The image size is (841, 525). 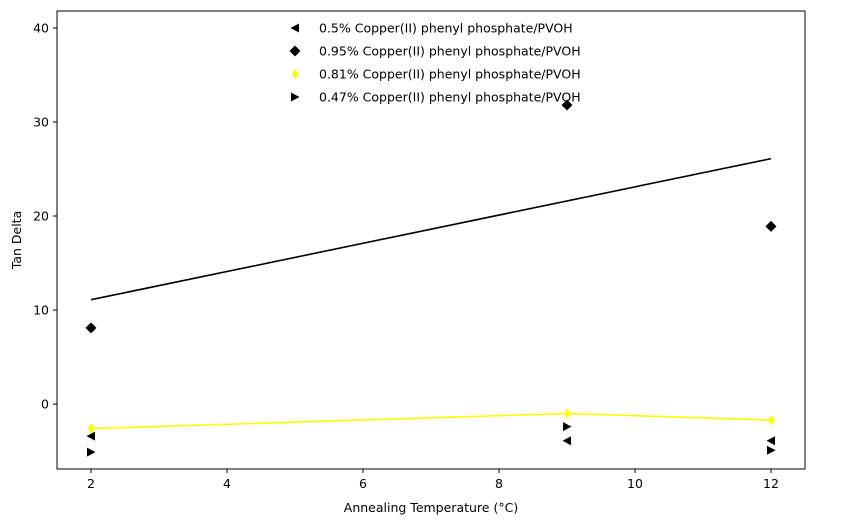 I want to click on y-axis-ticks: 0 10 20 30 40, so click(x=45, y=216).